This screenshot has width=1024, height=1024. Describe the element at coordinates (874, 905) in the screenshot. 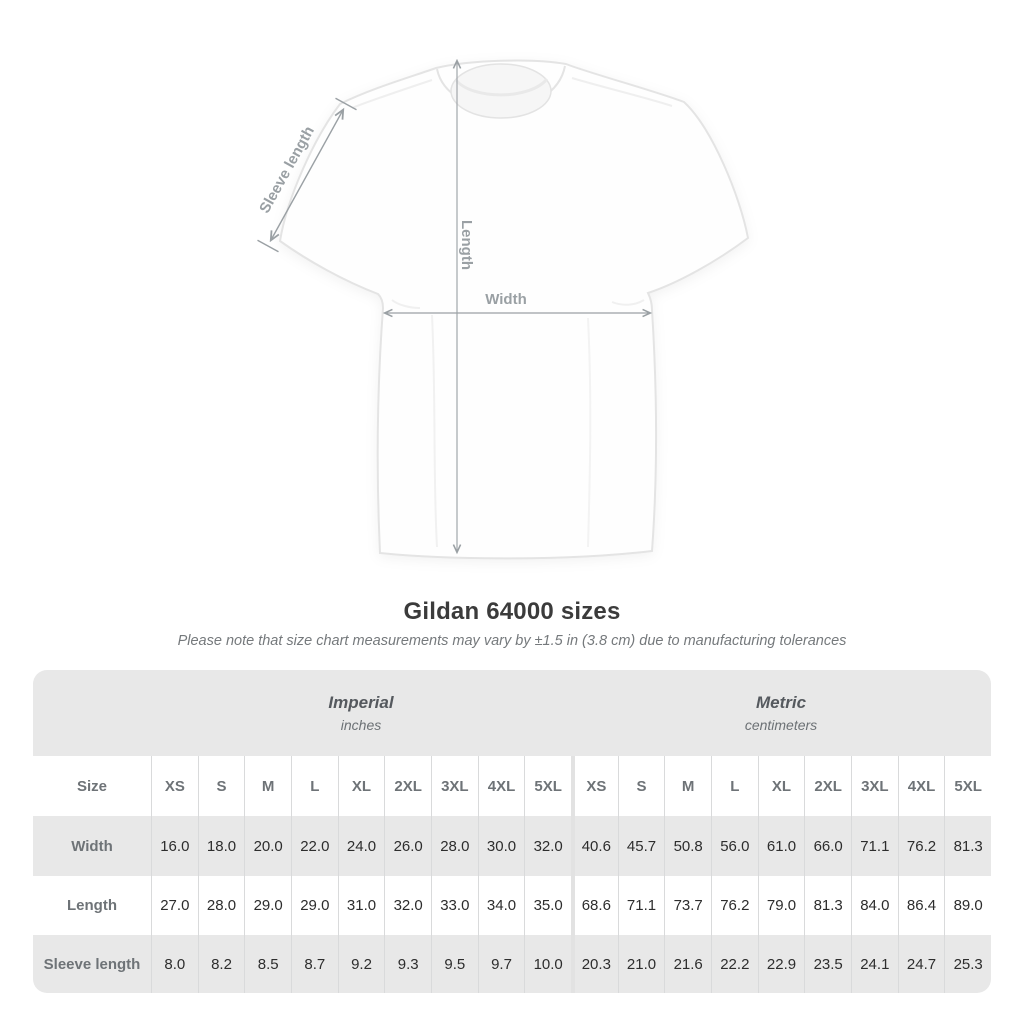

I see `table-cell: 84.0` at that location.